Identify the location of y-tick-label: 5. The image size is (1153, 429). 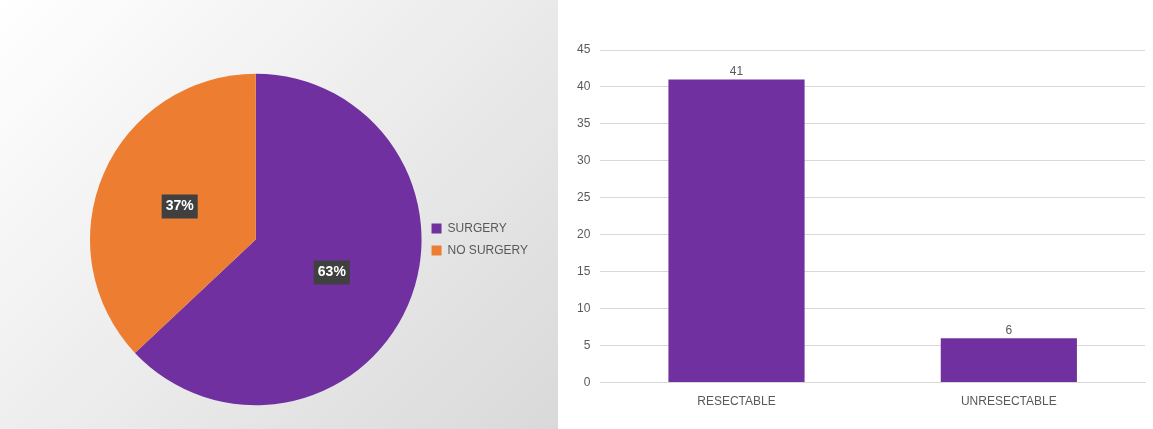
(587, 344).